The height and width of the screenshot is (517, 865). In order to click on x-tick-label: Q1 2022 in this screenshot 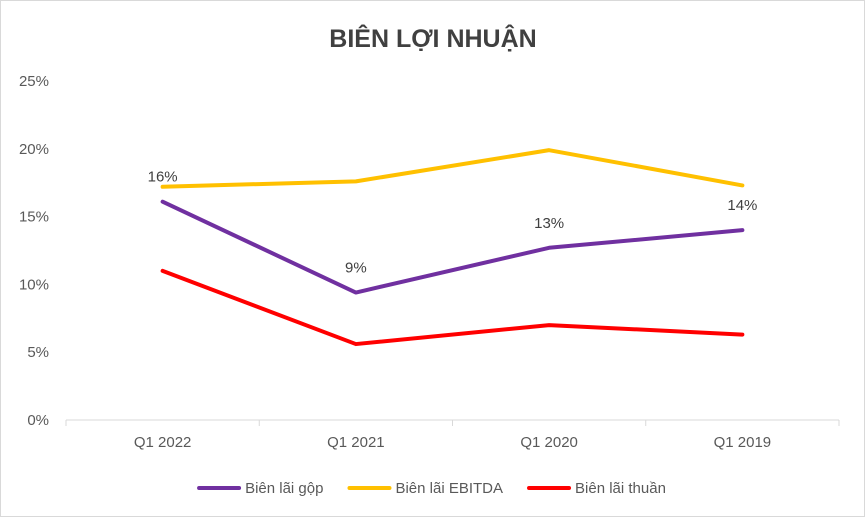, I will do `click(163, 442)`.